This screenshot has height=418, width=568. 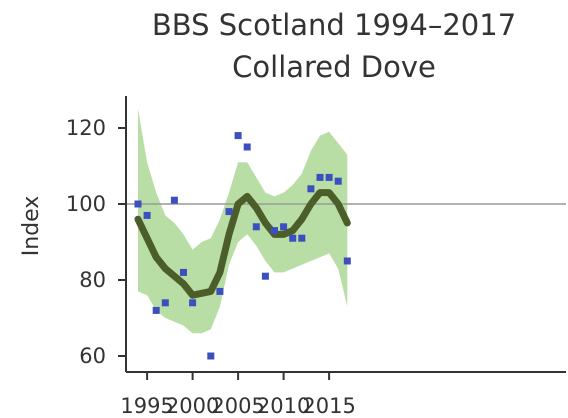 I want to click on trend-line, so click(x=242, y=244).